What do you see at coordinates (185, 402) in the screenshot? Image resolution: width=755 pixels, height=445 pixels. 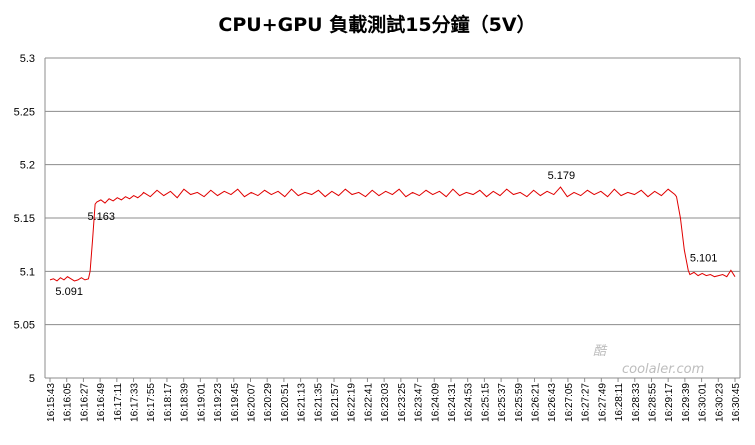 I see `x-tick-label: 16:18:39` at bounding box center [185, 402].